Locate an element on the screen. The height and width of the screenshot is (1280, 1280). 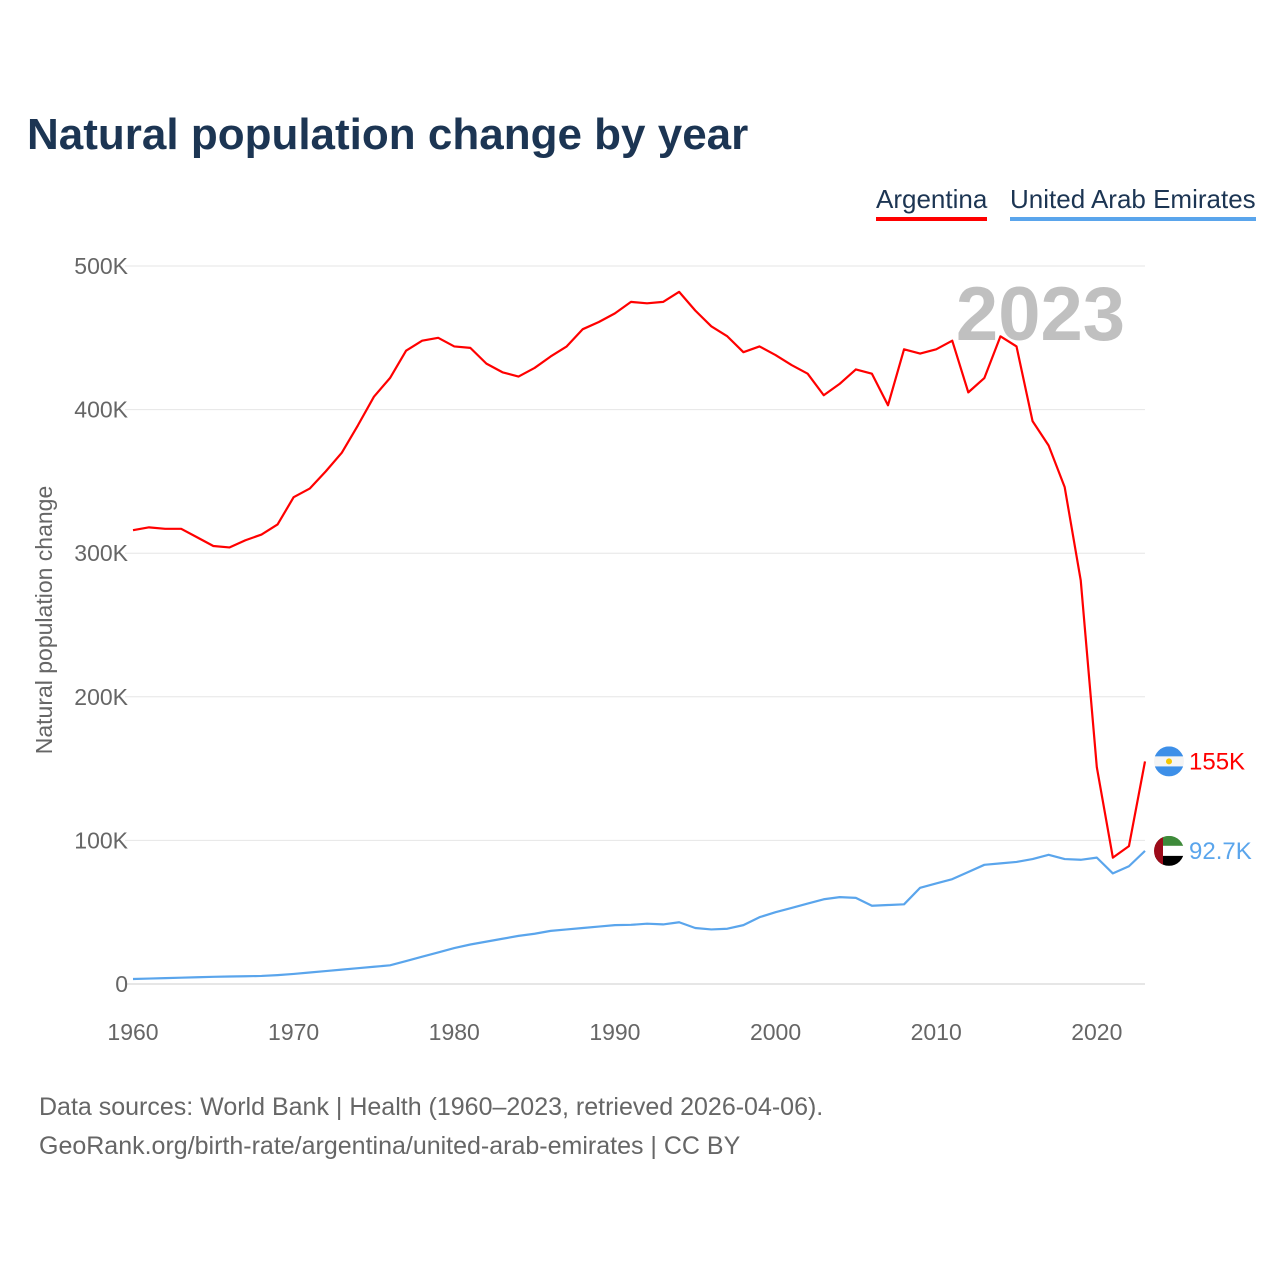
x-tick-label: 2000 is located at coordinates (775, 1032).